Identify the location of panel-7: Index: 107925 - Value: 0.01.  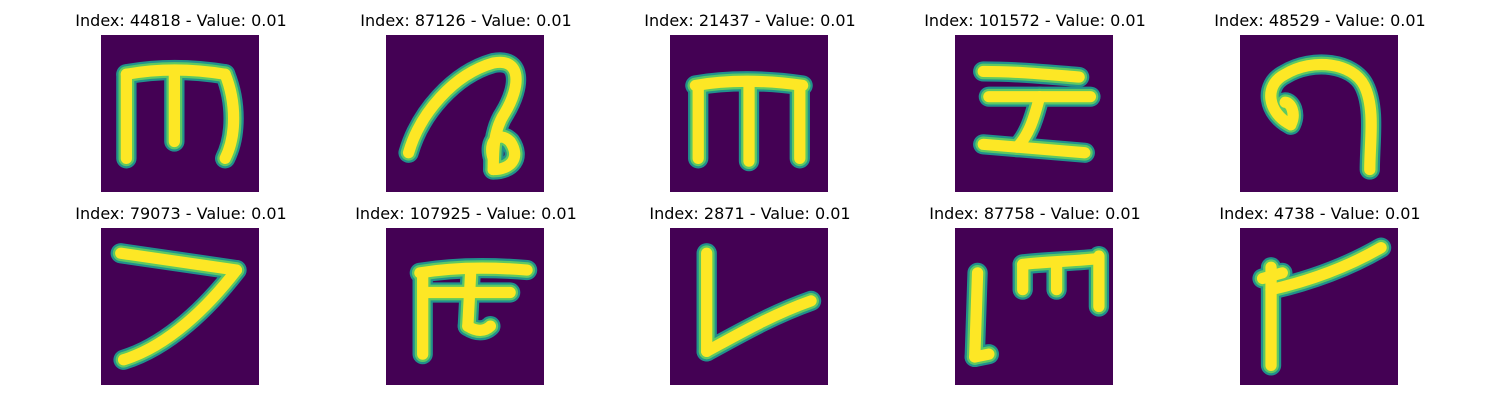
(466, 290).